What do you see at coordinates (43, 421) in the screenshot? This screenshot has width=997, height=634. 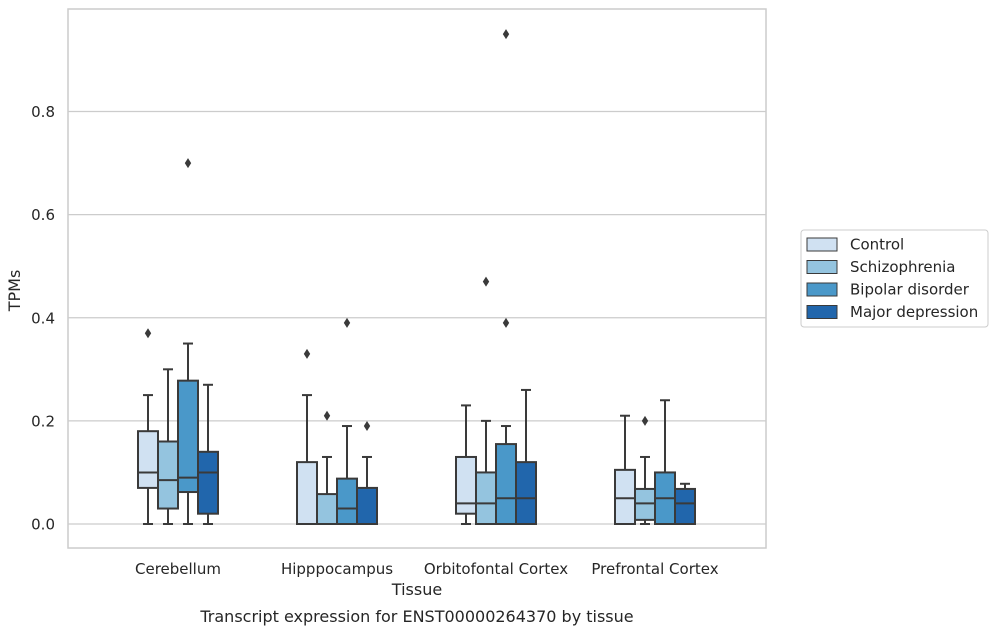 I see `y-tick-label: 0.2` at bounding box center [43, 421].